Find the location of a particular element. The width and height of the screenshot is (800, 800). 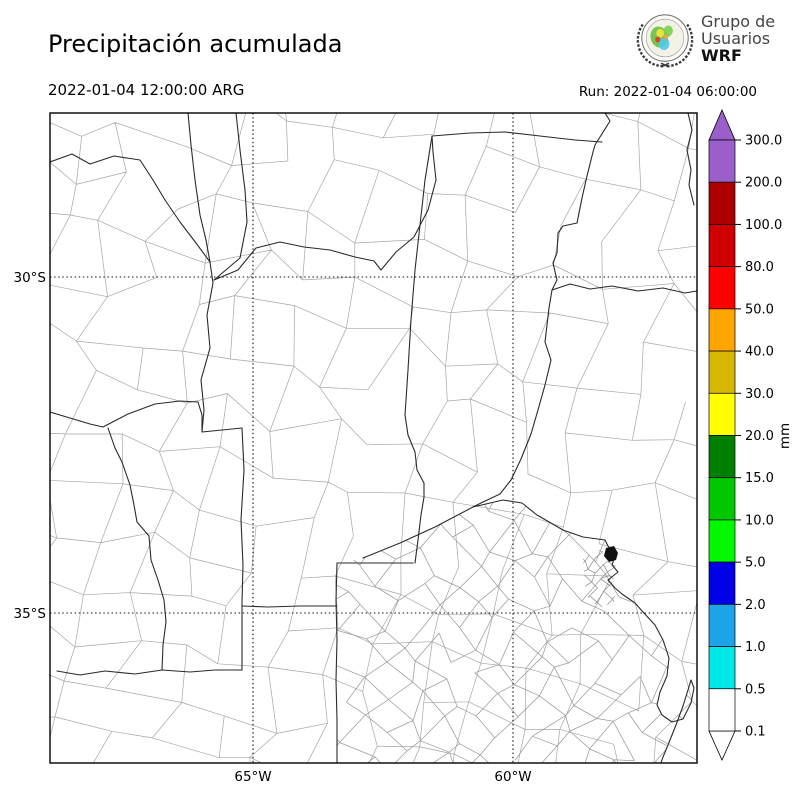

colorbar-tick-label: 200.0 is located at coordinates (763, 183).